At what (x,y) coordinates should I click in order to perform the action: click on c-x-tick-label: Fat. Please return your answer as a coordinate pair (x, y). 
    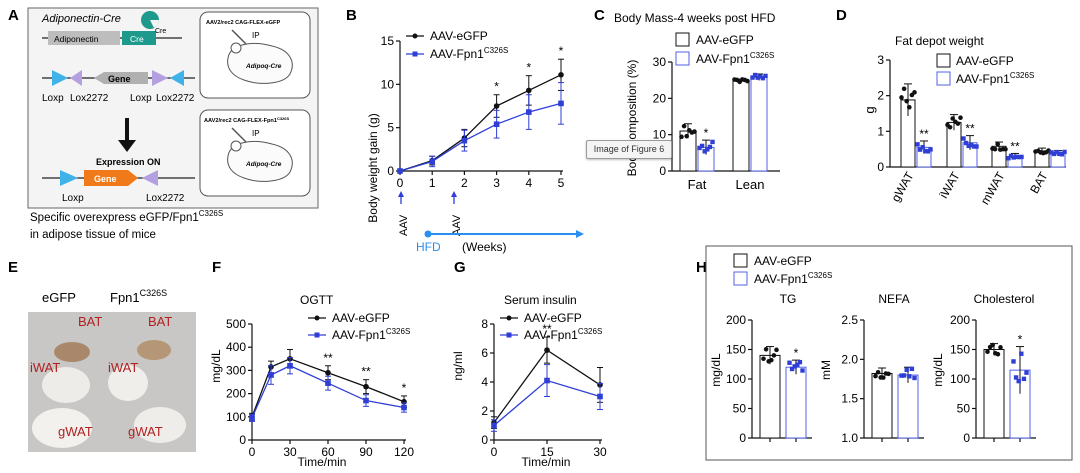
    Looking at the image, I should click on (697, 184).